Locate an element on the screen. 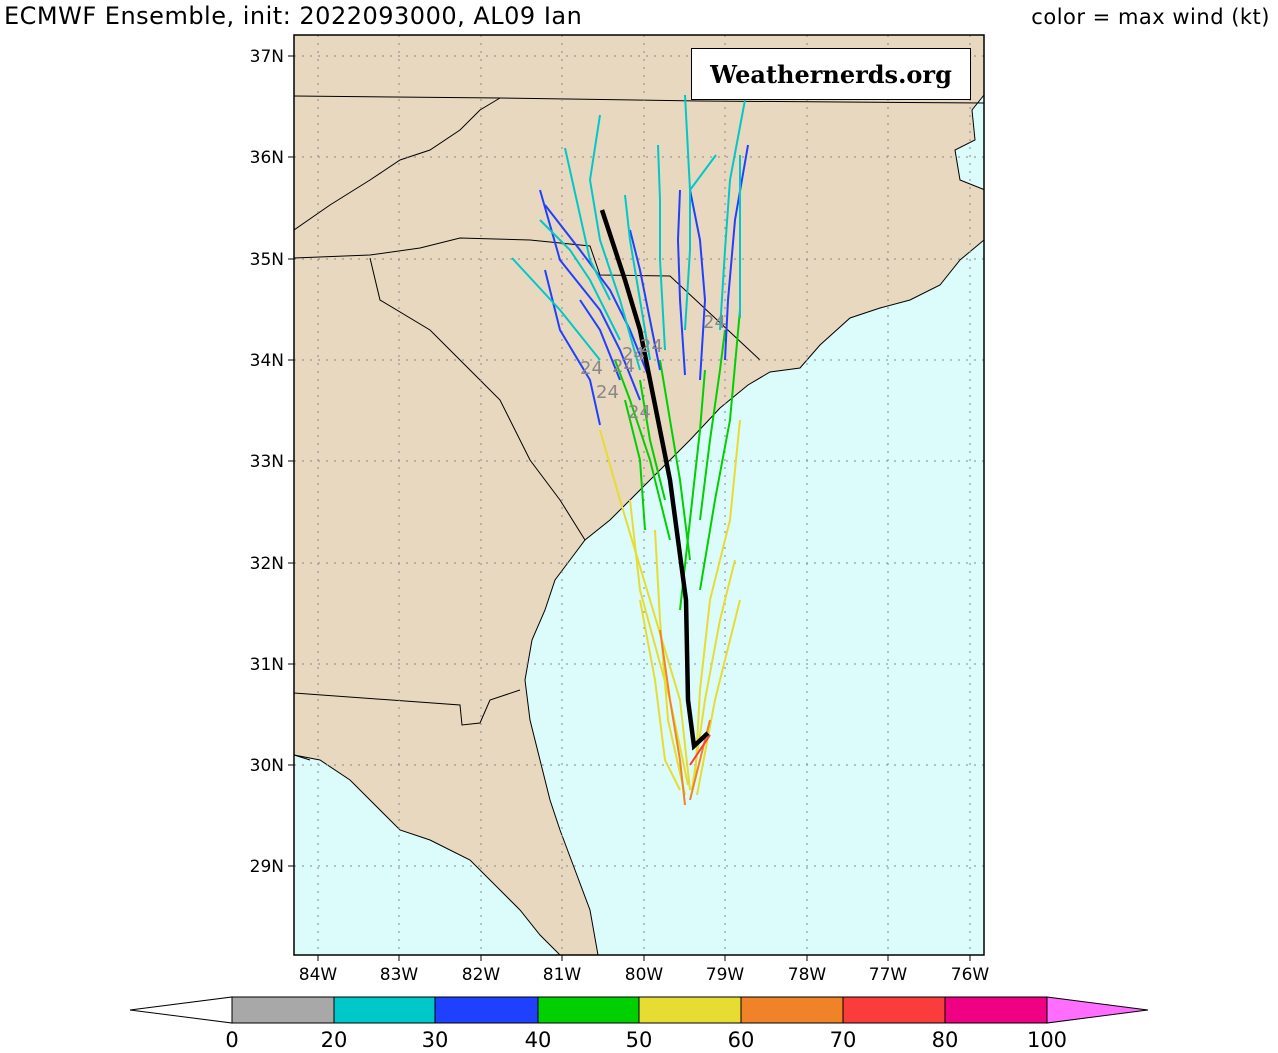  colorbar-tick: 60 is located at coordinates (741, 1040).